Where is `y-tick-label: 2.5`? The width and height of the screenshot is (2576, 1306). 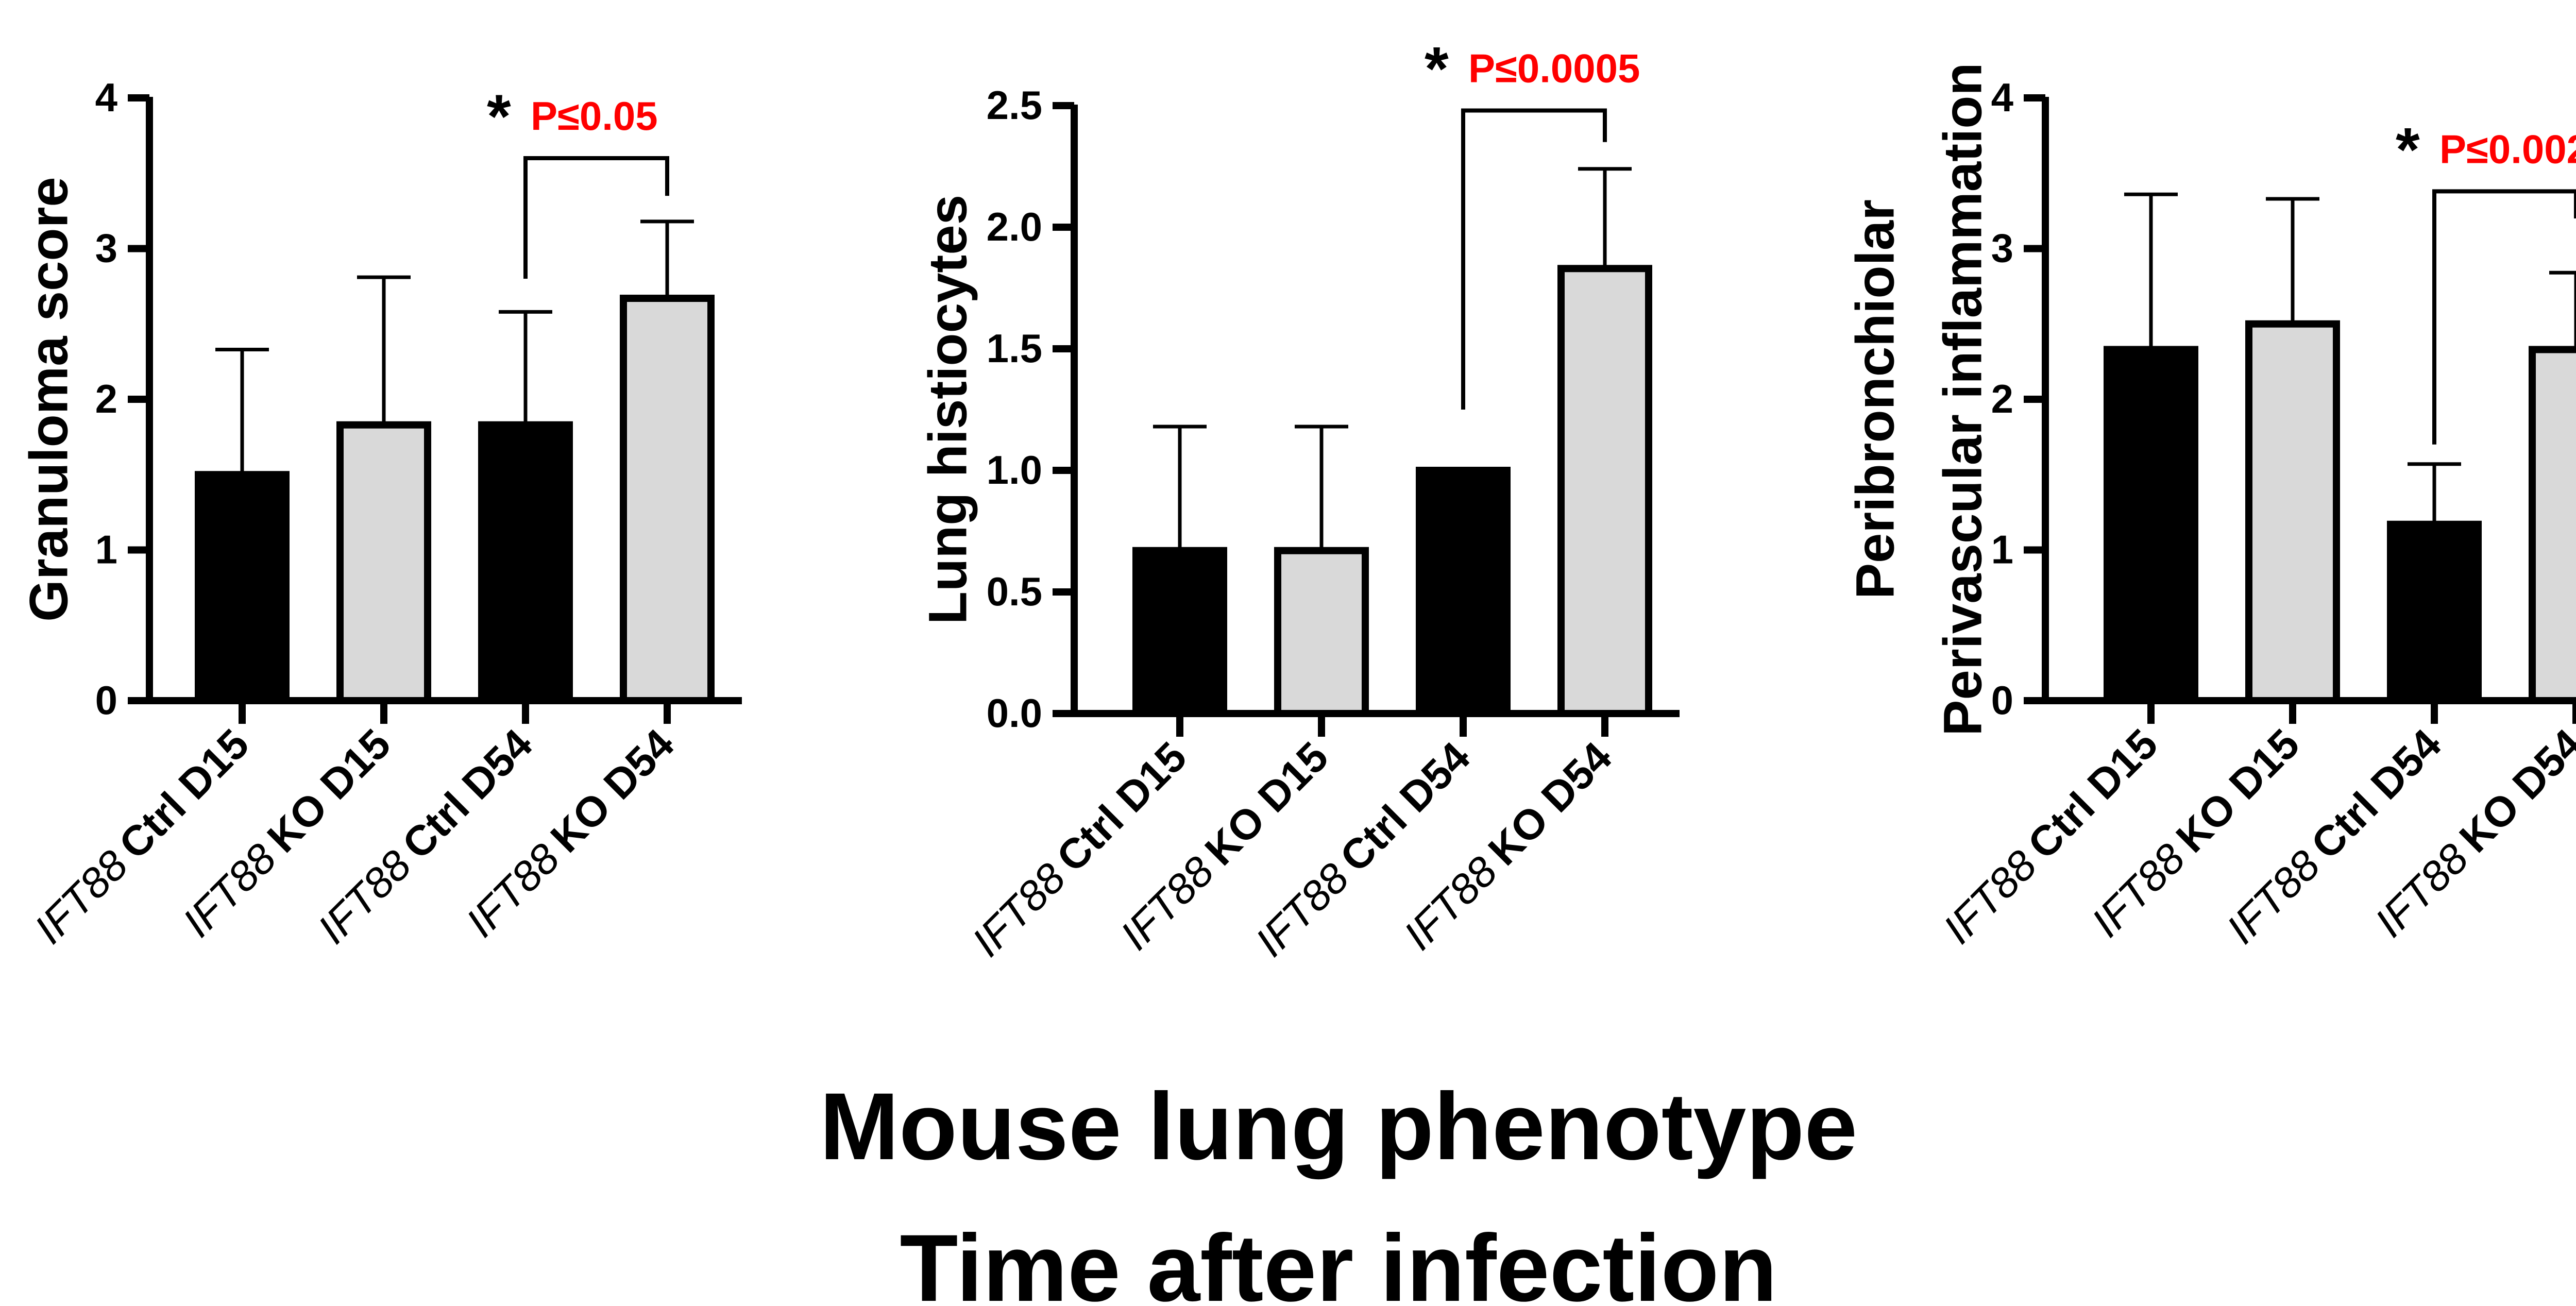 y-tick-label: 2.5 is located at coordinates (1014, 105).